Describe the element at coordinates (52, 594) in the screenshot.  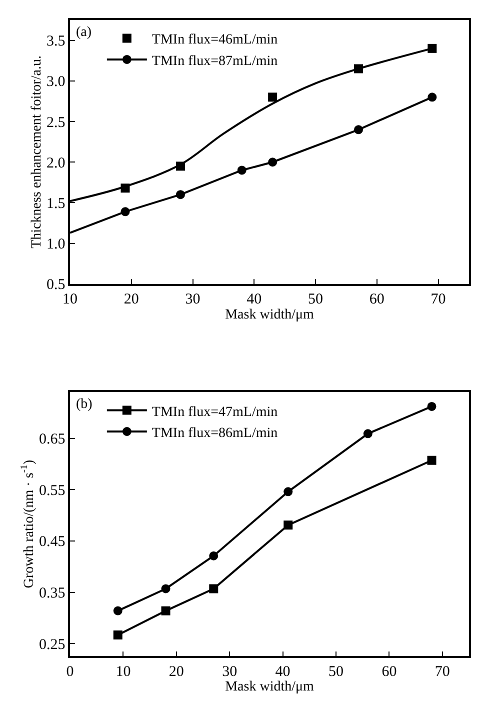
I see `y-tick-label: 0.35` at that location.